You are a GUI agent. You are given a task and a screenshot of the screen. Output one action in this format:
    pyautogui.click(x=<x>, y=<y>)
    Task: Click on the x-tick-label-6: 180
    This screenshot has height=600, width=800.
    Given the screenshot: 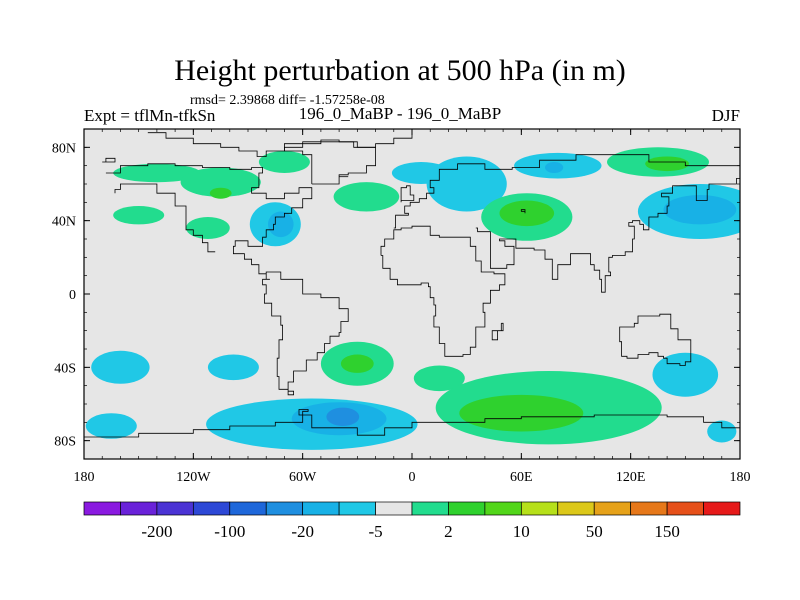 What is the action you would take?
    pyautogui.click(x=740, y=477)
    